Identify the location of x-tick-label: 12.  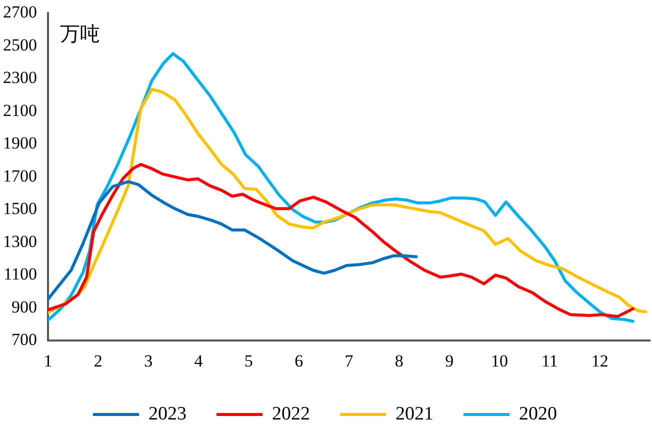
(599, 360).